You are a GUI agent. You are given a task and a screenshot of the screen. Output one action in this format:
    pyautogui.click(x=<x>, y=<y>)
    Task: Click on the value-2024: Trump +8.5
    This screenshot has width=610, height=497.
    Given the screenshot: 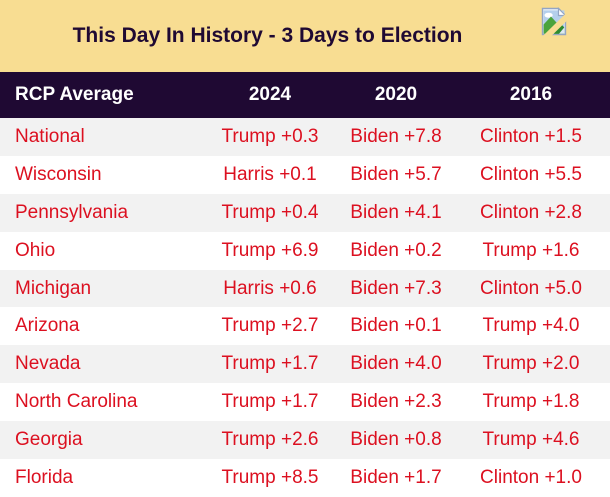 What is the action you would take?
    pyautogui.click(x=270, y=477)
    